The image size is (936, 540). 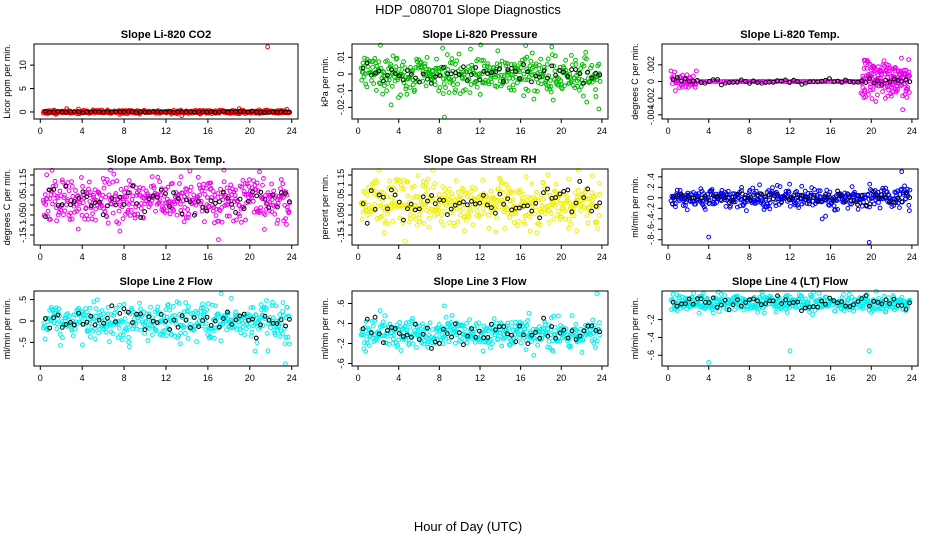 I want to click on y-tick-label: .1, so click(x=23, y=185).